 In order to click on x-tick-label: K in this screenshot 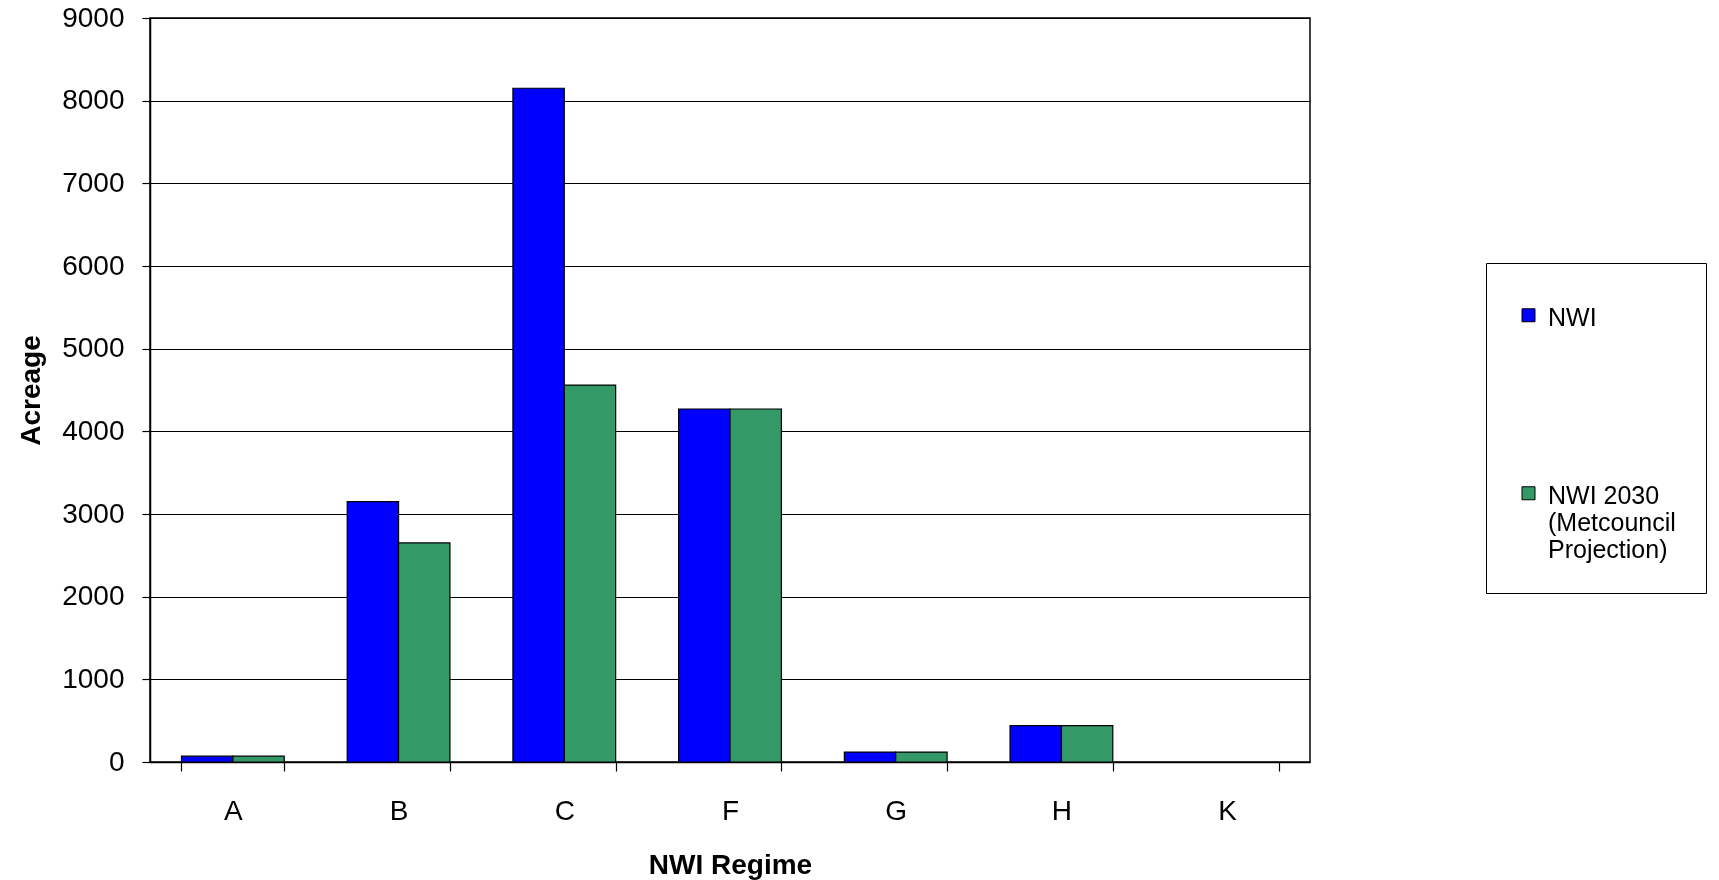, I will do `click(1228, 810)`.